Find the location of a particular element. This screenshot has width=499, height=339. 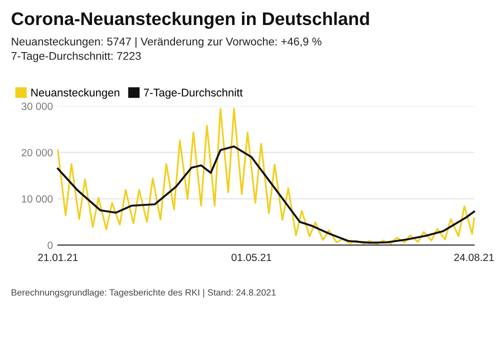

legend-label: 7-Tage-Durchschnitt is located at coordinates (193, 93).